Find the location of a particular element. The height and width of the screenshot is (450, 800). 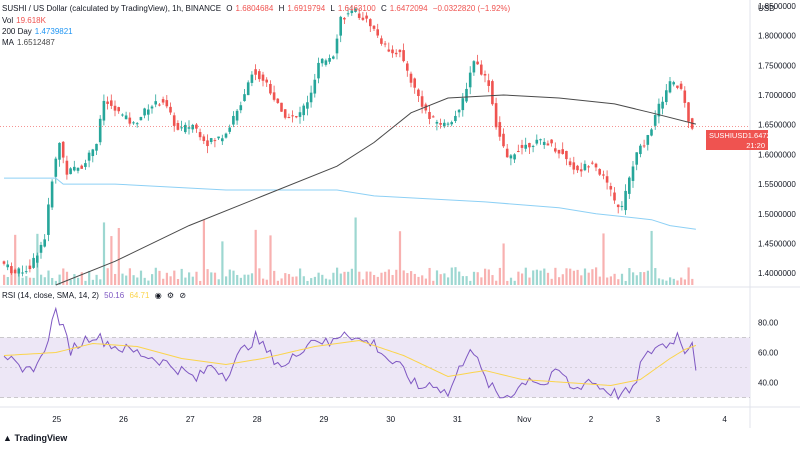

time-tick-label: 28 is located at coordinates (257, 419).